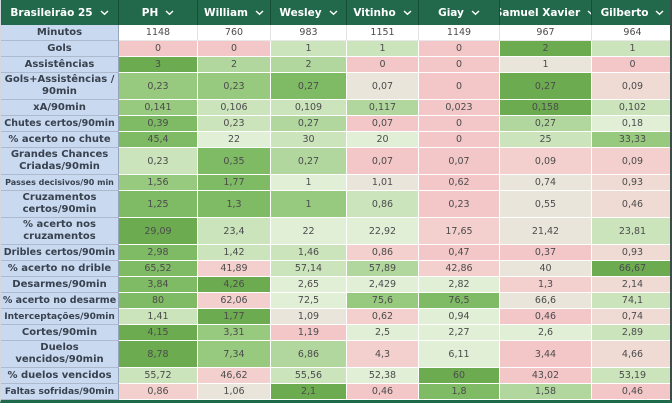 Image resolution: width=672 pixels, height=403 pixels. I want to click on stat-cell: 0,109, so click(309, 108).